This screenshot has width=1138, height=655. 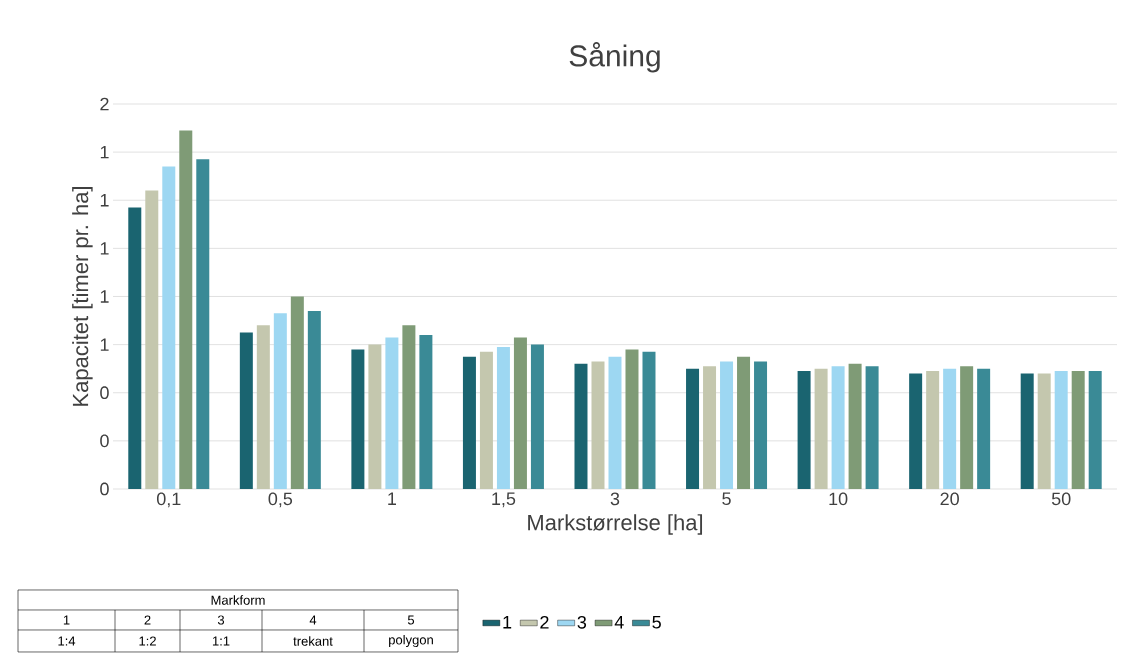 I want to click on x-tick-label: 20, so click(x=949, y=499).